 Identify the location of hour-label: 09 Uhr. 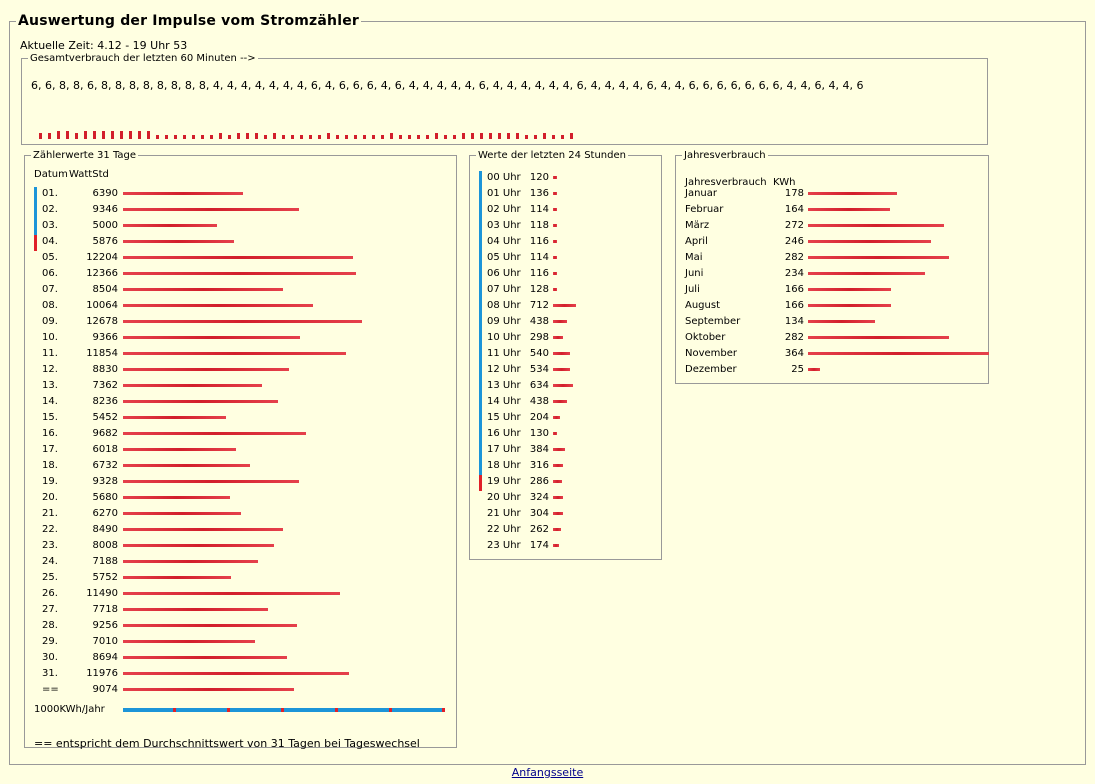
(504, 321).